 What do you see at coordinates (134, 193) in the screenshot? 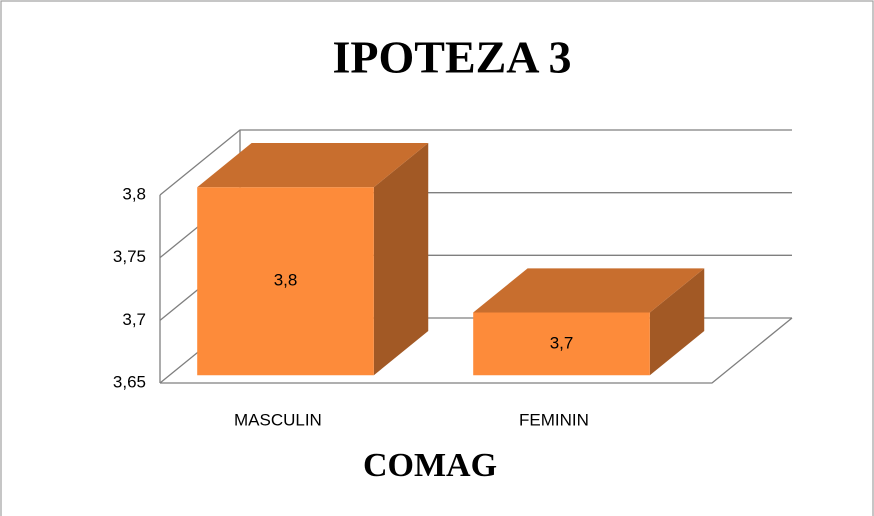
I see `y-tick-label: 3,8` at bounding box center [134, 193].